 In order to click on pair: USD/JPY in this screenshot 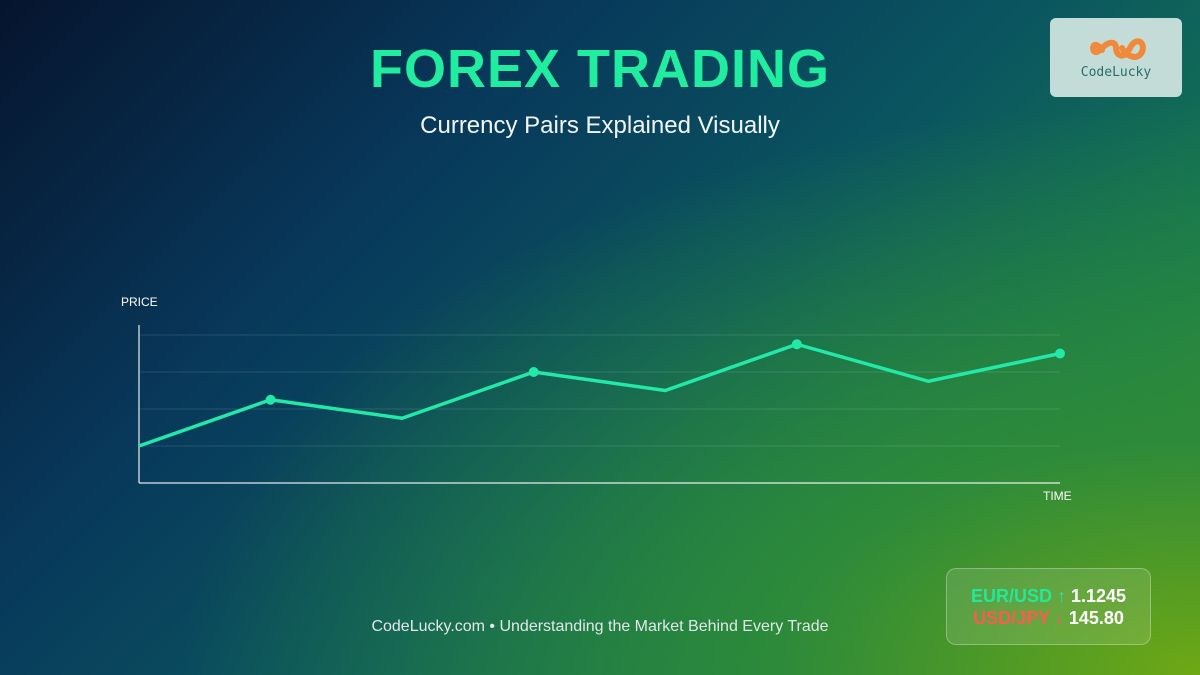, I will do `click(1011, 618)`.